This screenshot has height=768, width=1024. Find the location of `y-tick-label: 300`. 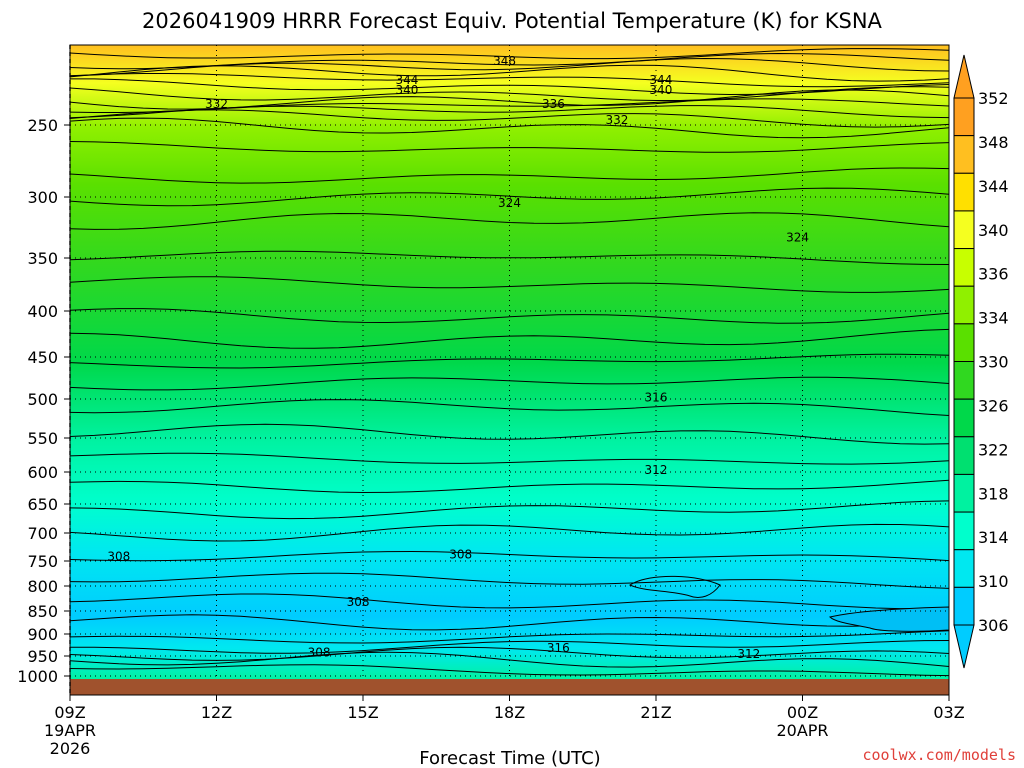

y-tick-label: 300 is located at coordinates (42, 197).